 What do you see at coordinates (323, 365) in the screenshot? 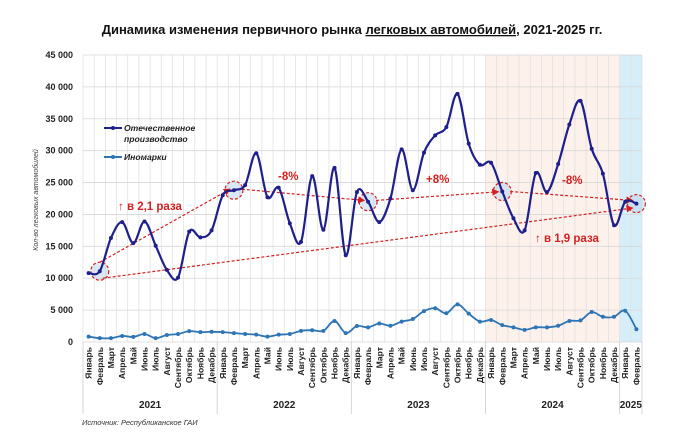
I see `x-tick-label: Октябрь` at bounding box center [323, 365].